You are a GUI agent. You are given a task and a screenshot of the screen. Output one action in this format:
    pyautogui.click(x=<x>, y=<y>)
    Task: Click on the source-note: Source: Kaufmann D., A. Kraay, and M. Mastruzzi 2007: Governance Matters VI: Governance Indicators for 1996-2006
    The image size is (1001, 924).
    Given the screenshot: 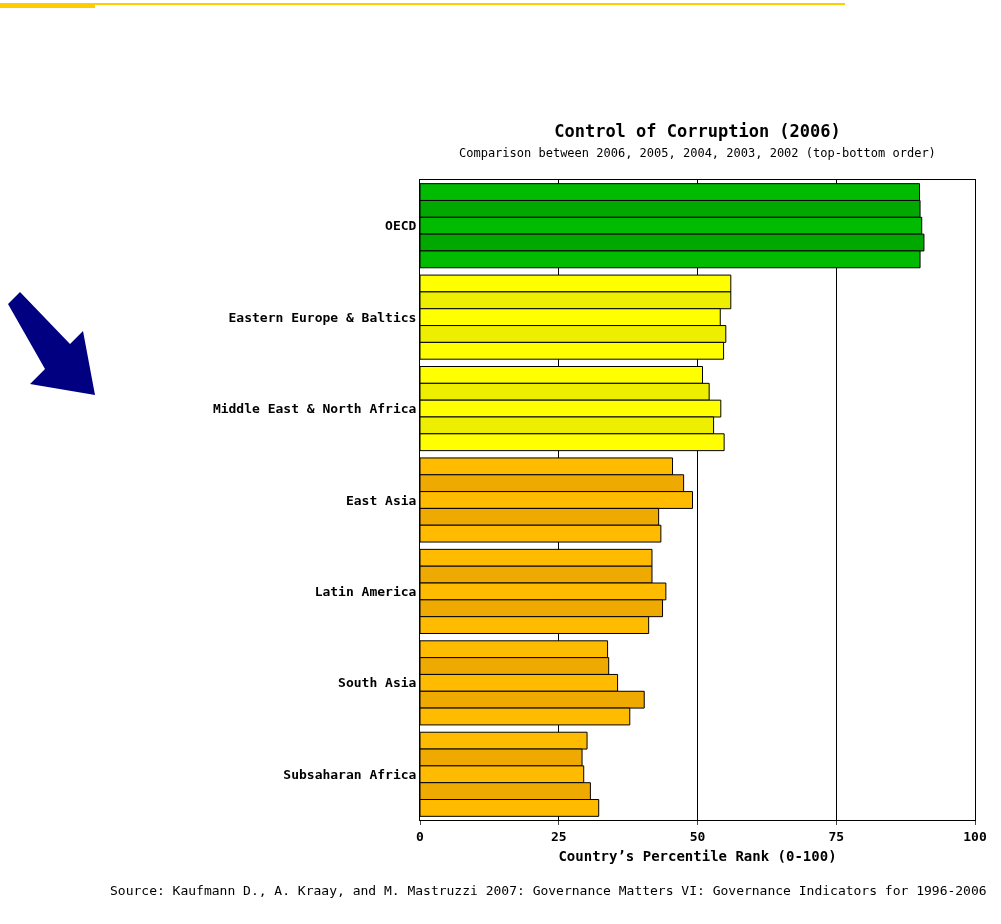 What is the action you would take?
    pyautogui.click(x=549, y=890)
    